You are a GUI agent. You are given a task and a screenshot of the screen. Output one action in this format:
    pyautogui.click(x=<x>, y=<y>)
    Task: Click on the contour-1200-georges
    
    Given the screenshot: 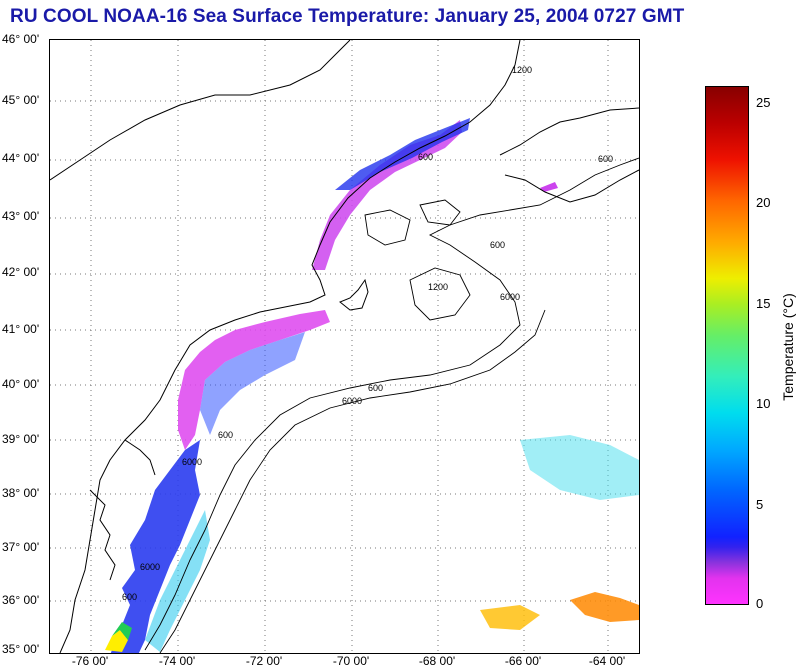 What is the action you would take?
    pyautogui.click(x=440, y=294)
    